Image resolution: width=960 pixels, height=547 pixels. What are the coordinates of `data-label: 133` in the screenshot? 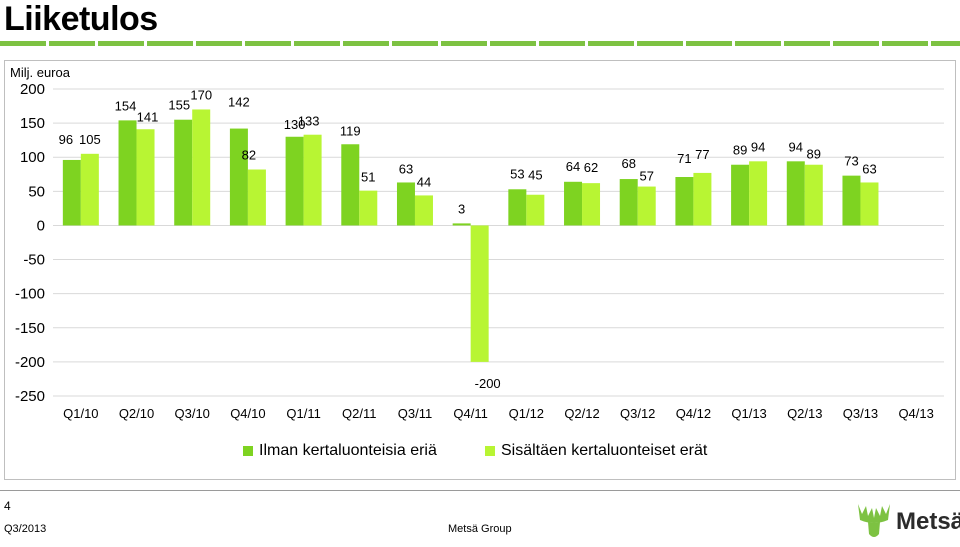 It's located at (309, 121).